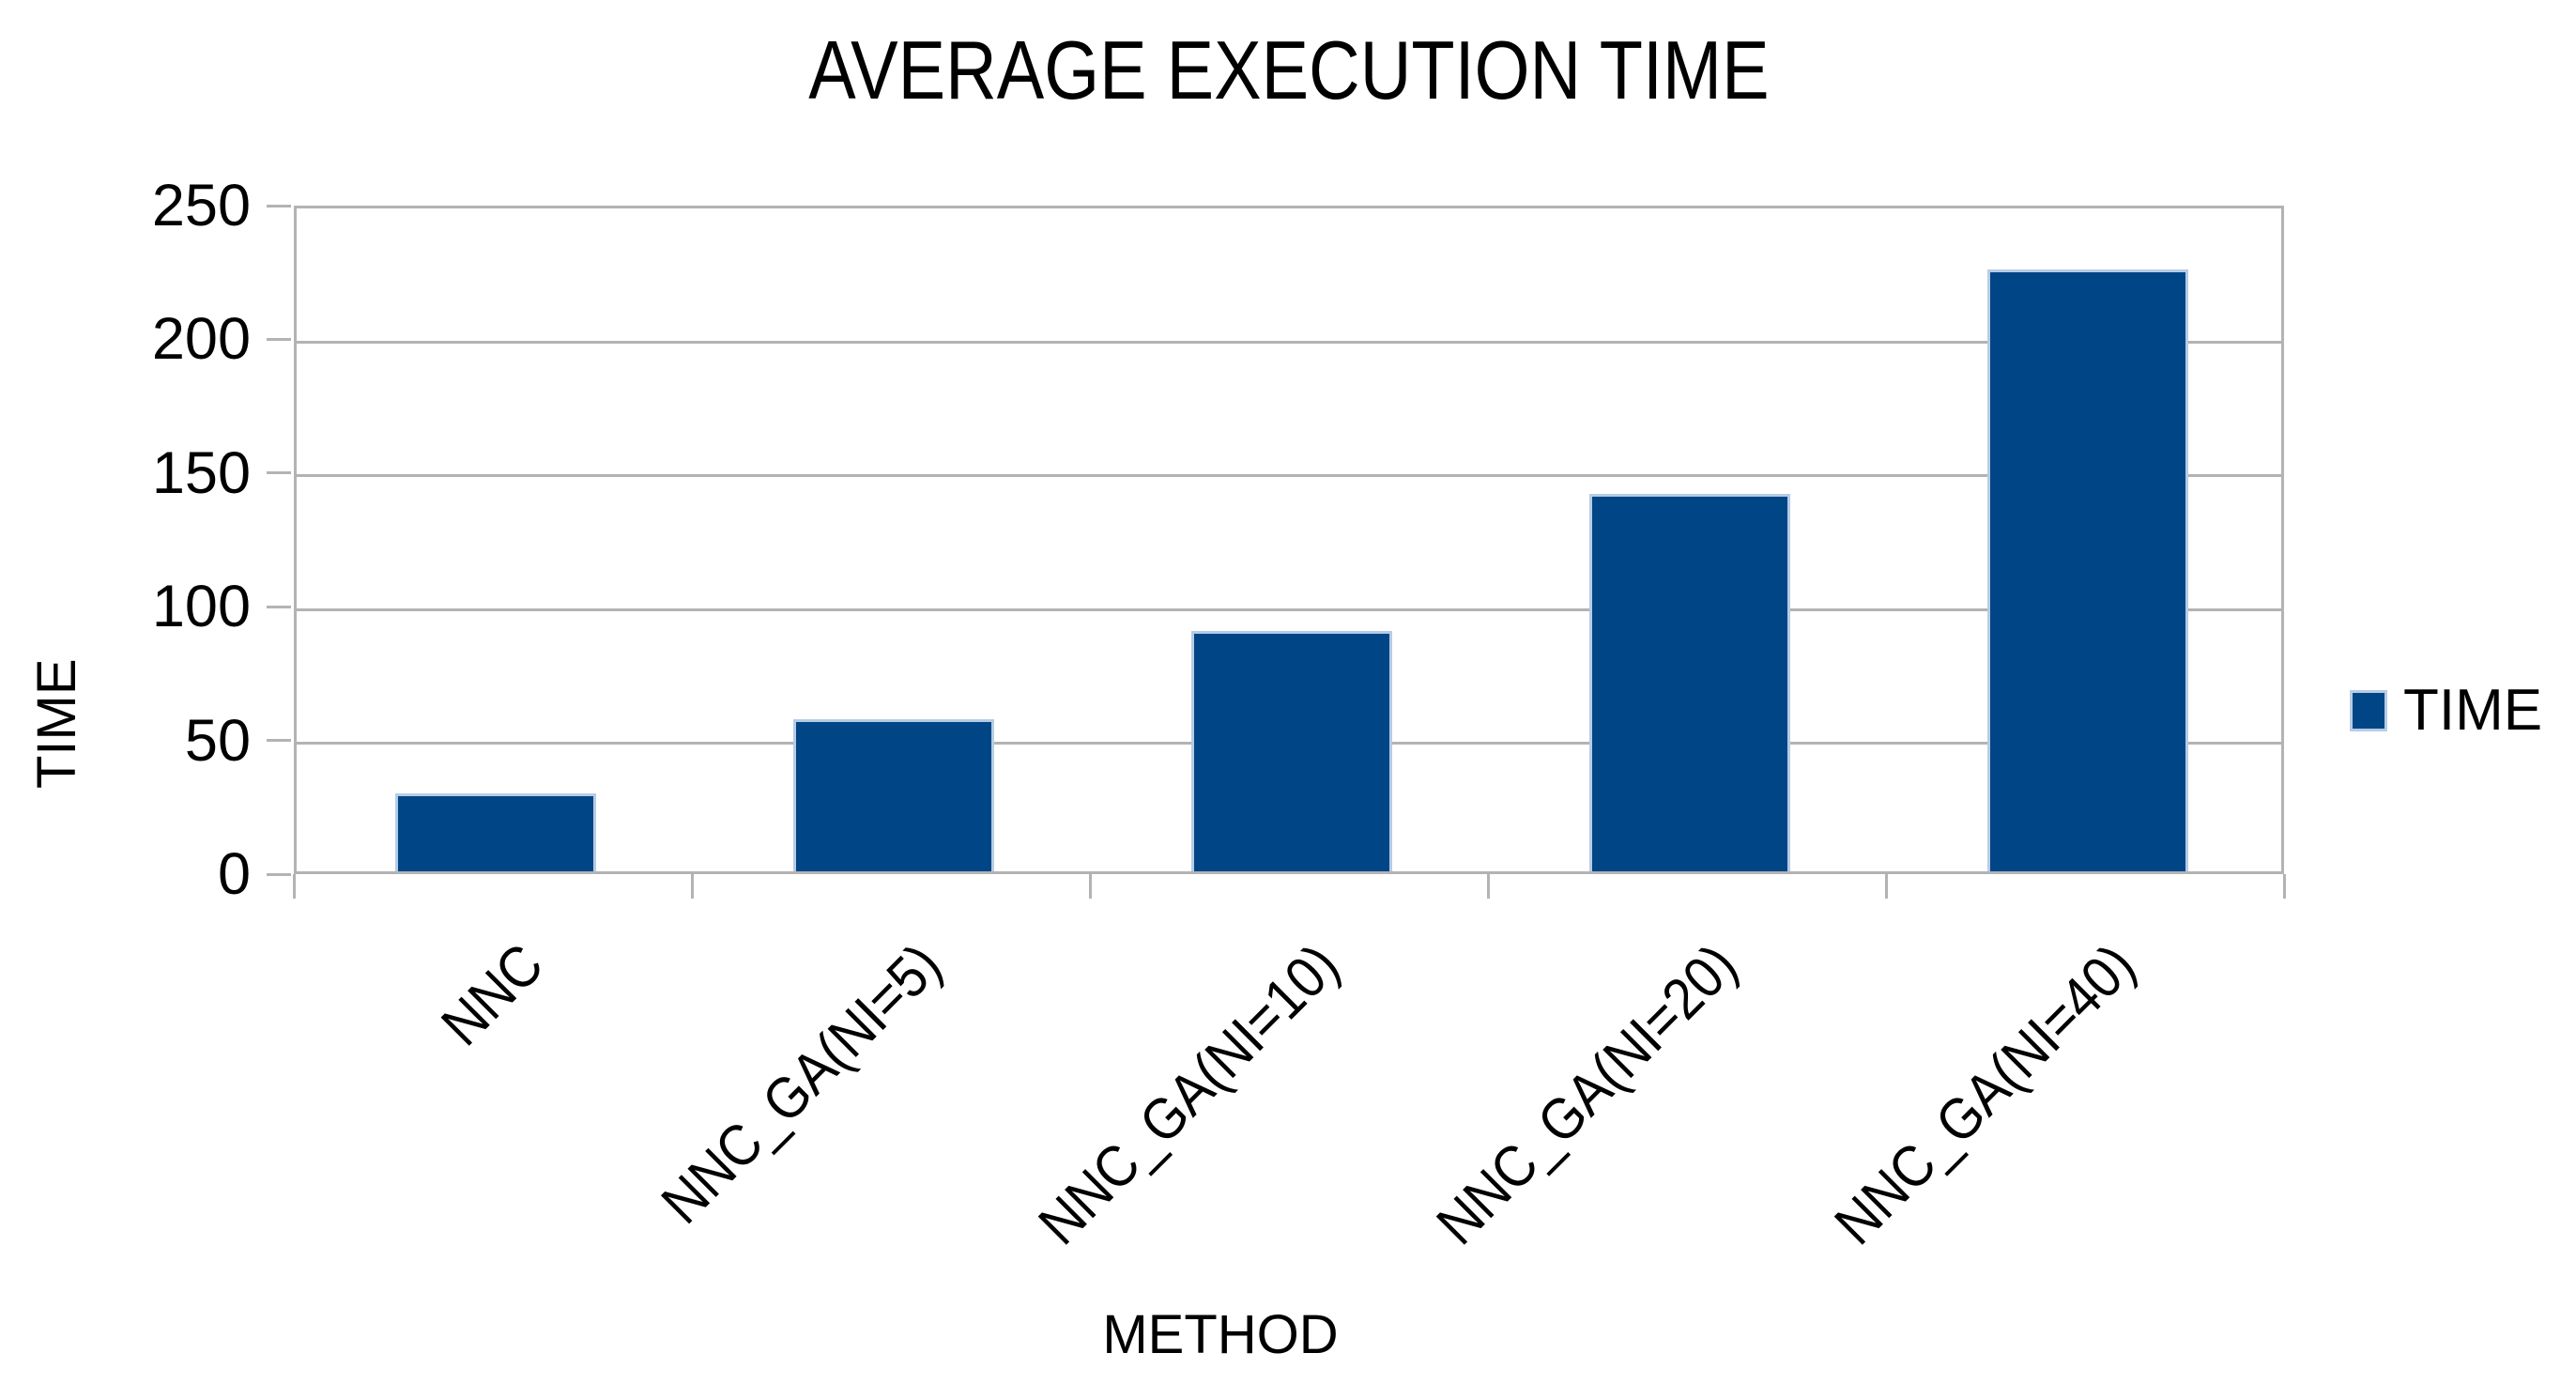  What do you see at coordinates (201, 472) in the screenshot?
I see `ytick-label-150: 150` at bounding box center [201, 472].